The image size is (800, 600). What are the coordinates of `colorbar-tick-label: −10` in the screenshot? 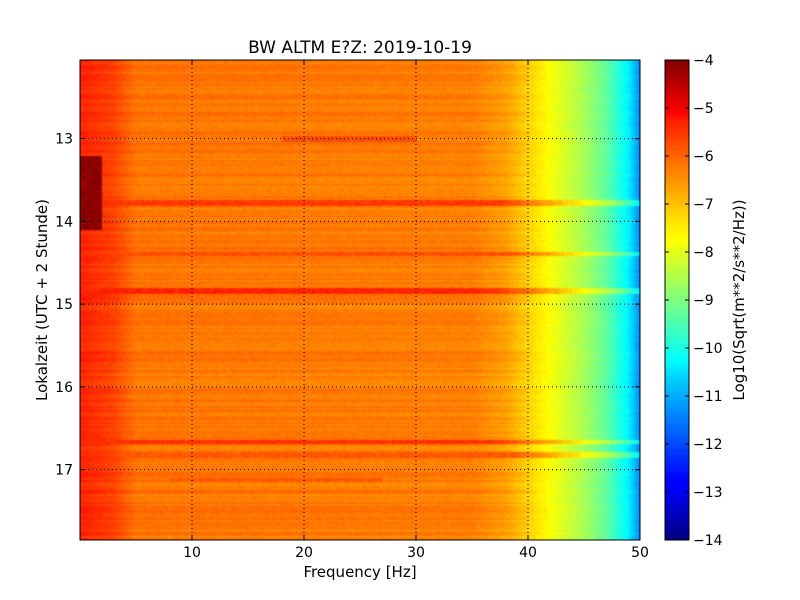 It's located at (708, 349).